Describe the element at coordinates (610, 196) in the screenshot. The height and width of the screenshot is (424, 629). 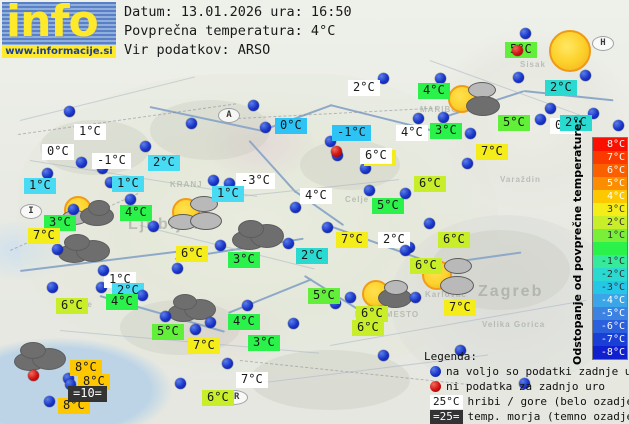
I see `color-scale-cell: 4°C` at that location.